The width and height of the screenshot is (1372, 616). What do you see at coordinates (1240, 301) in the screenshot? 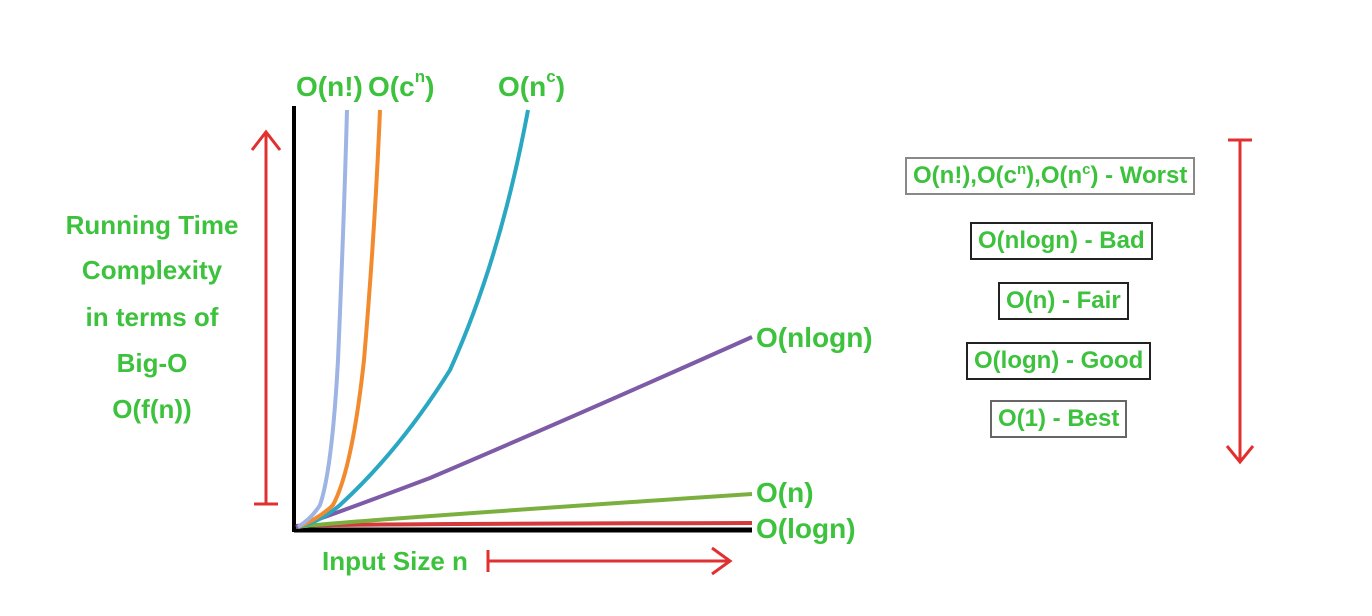
I see `legend-arrow` at bounding box center [1240, 301].